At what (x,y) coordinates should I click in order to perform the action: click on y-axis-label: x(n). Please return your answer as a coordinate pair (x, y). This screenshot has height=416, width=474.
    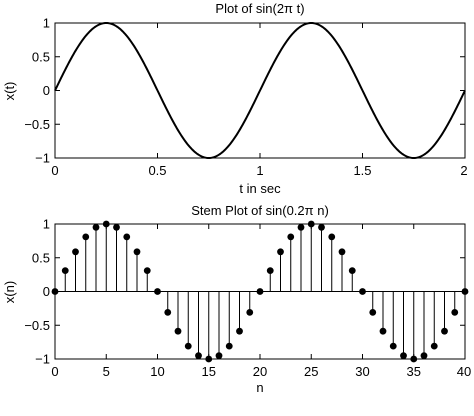
    Looking at the image, I should click on (9, 292).